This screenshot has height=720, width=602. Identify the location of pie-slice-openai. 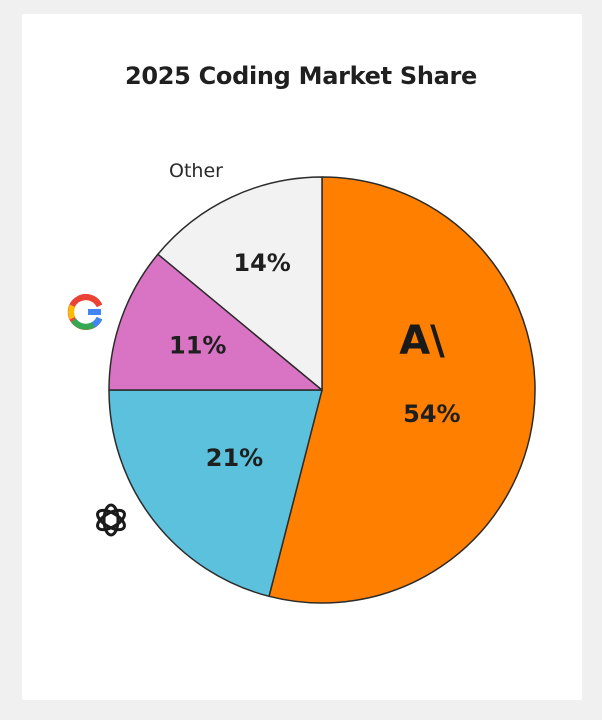
(215, 493).